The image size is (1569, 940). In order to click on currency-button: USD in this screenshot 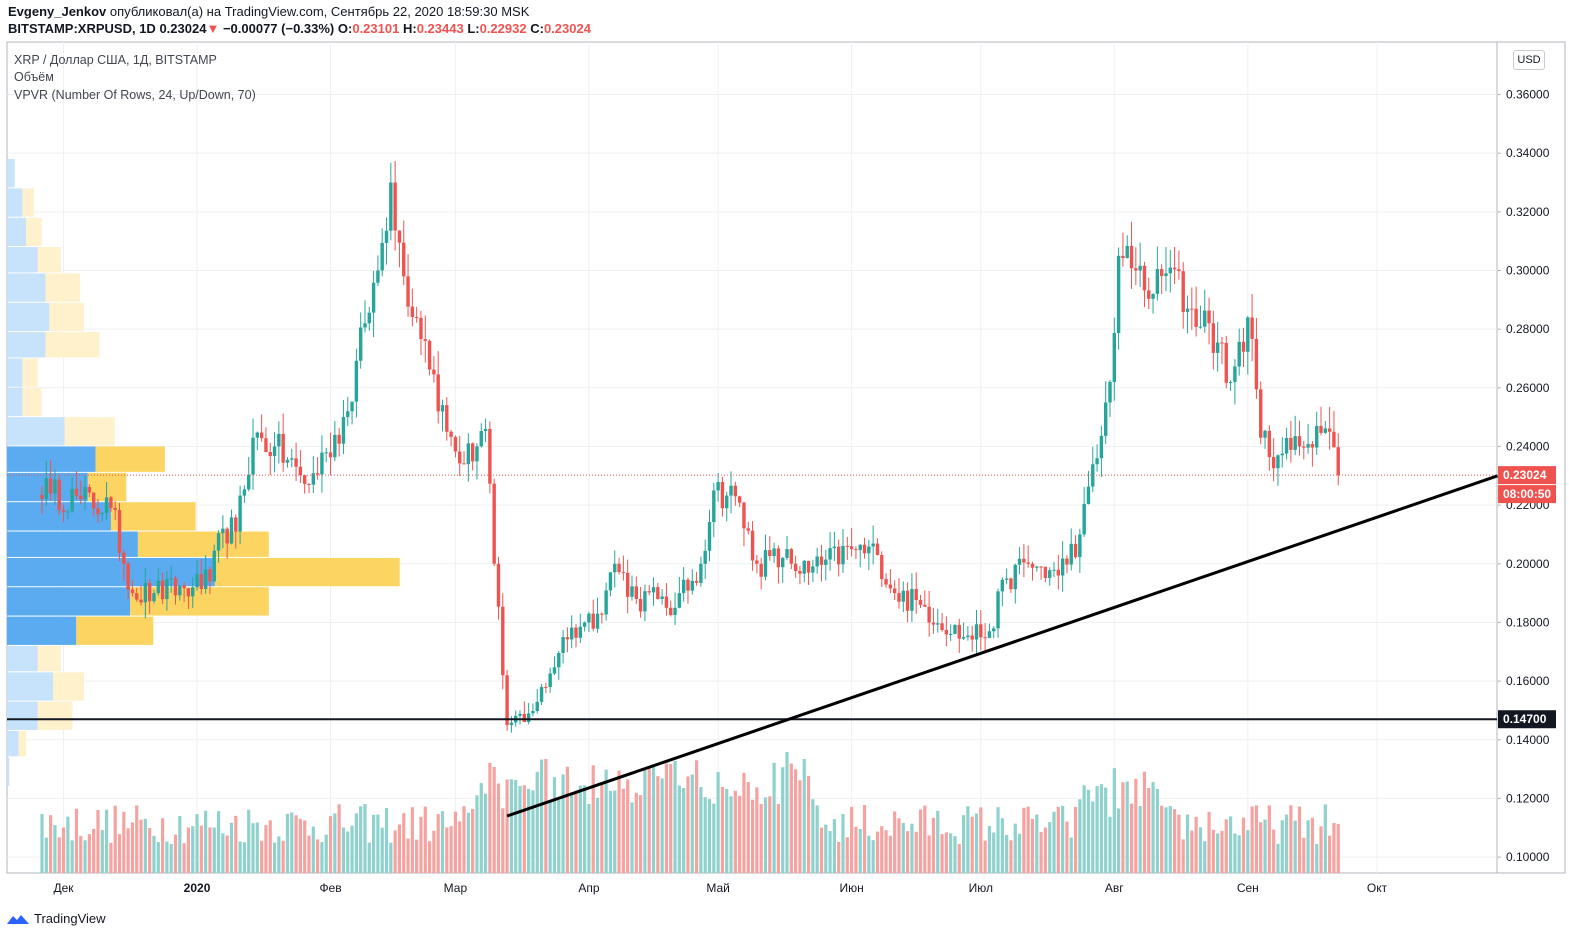, I will do `click(1529, 60)`.